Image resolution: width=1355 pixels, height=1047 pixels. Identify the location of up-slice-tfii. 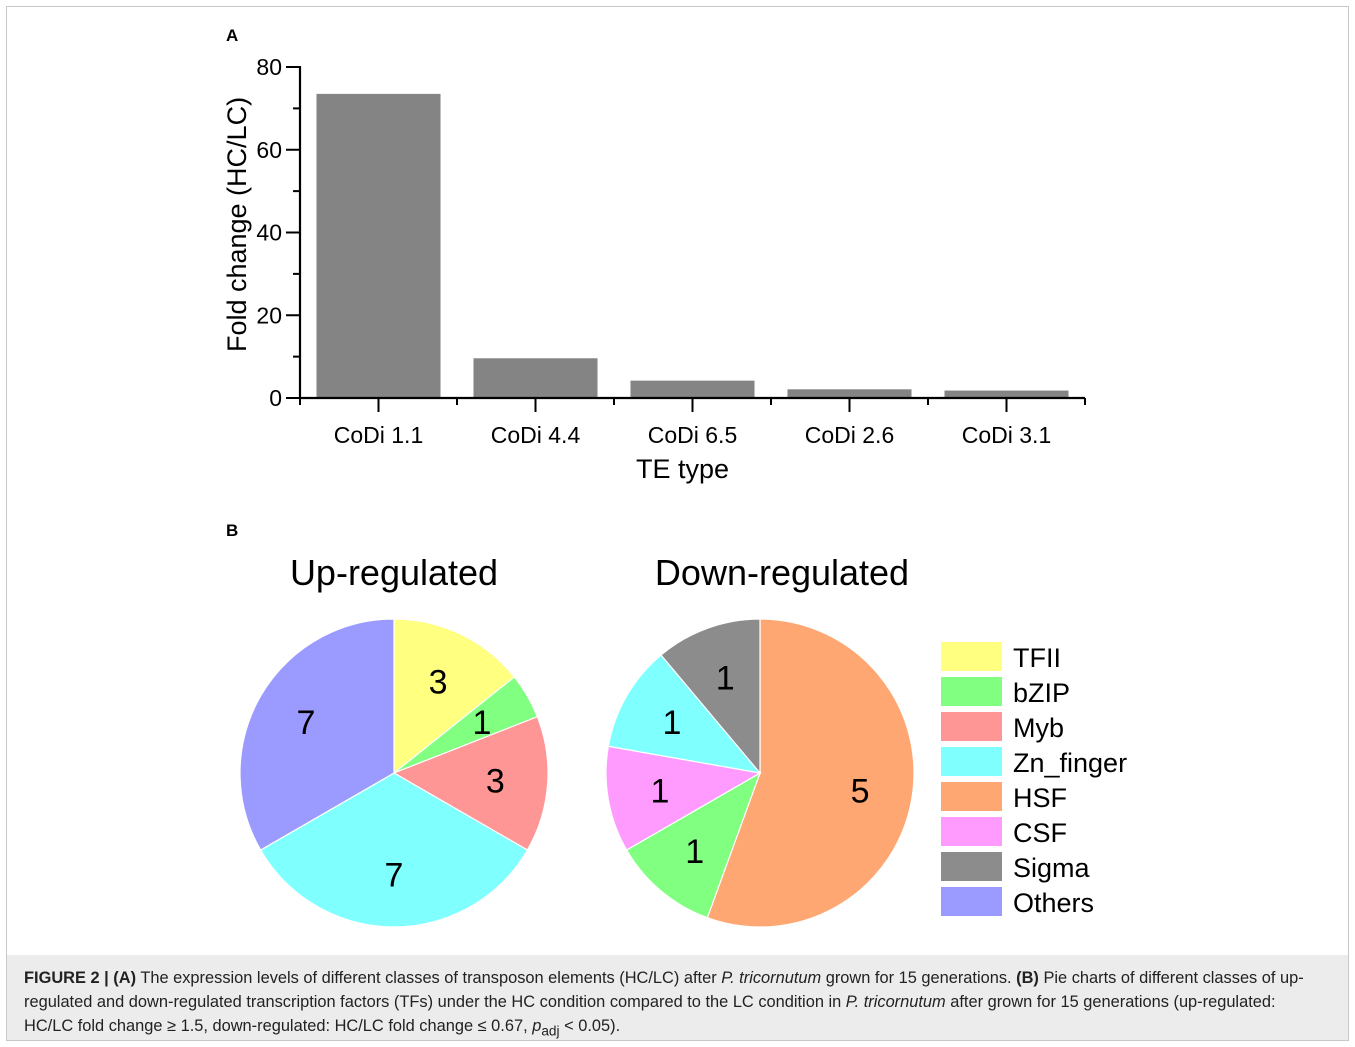
(454, 696).